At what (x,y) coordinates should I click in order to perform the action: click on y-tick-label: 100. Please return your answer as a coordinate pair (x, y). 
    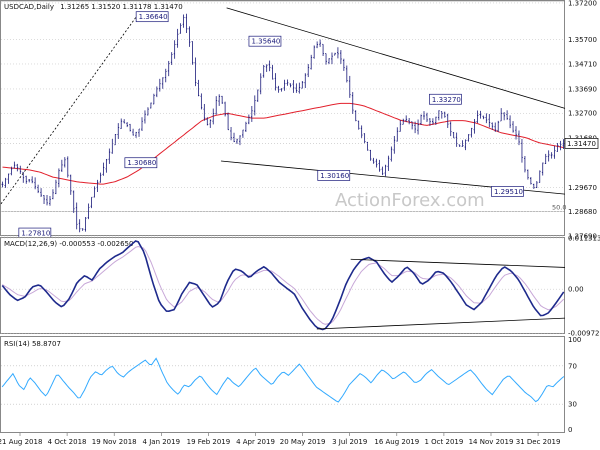
    Looking at the image, I should click on (574, 340).